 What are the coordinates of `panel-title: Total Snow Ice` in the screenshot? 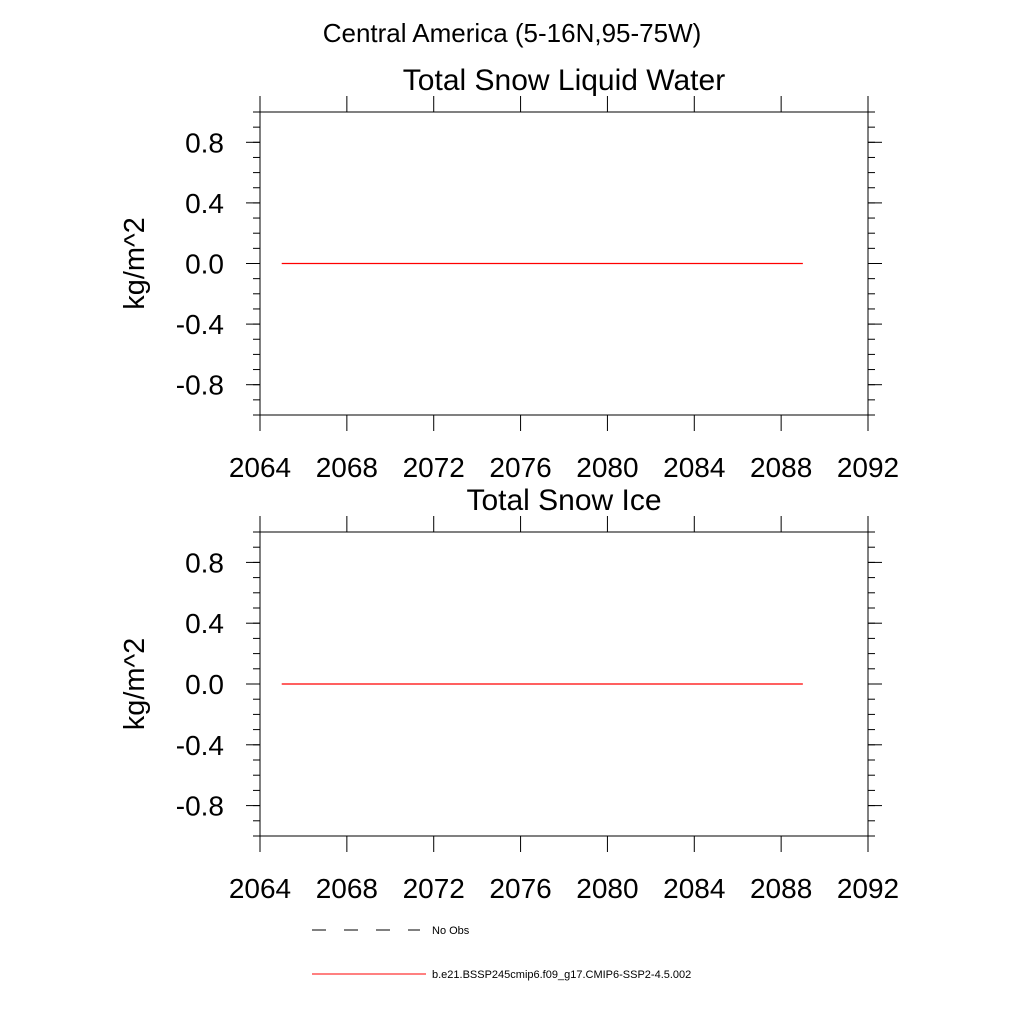 It's located at (563, 500).